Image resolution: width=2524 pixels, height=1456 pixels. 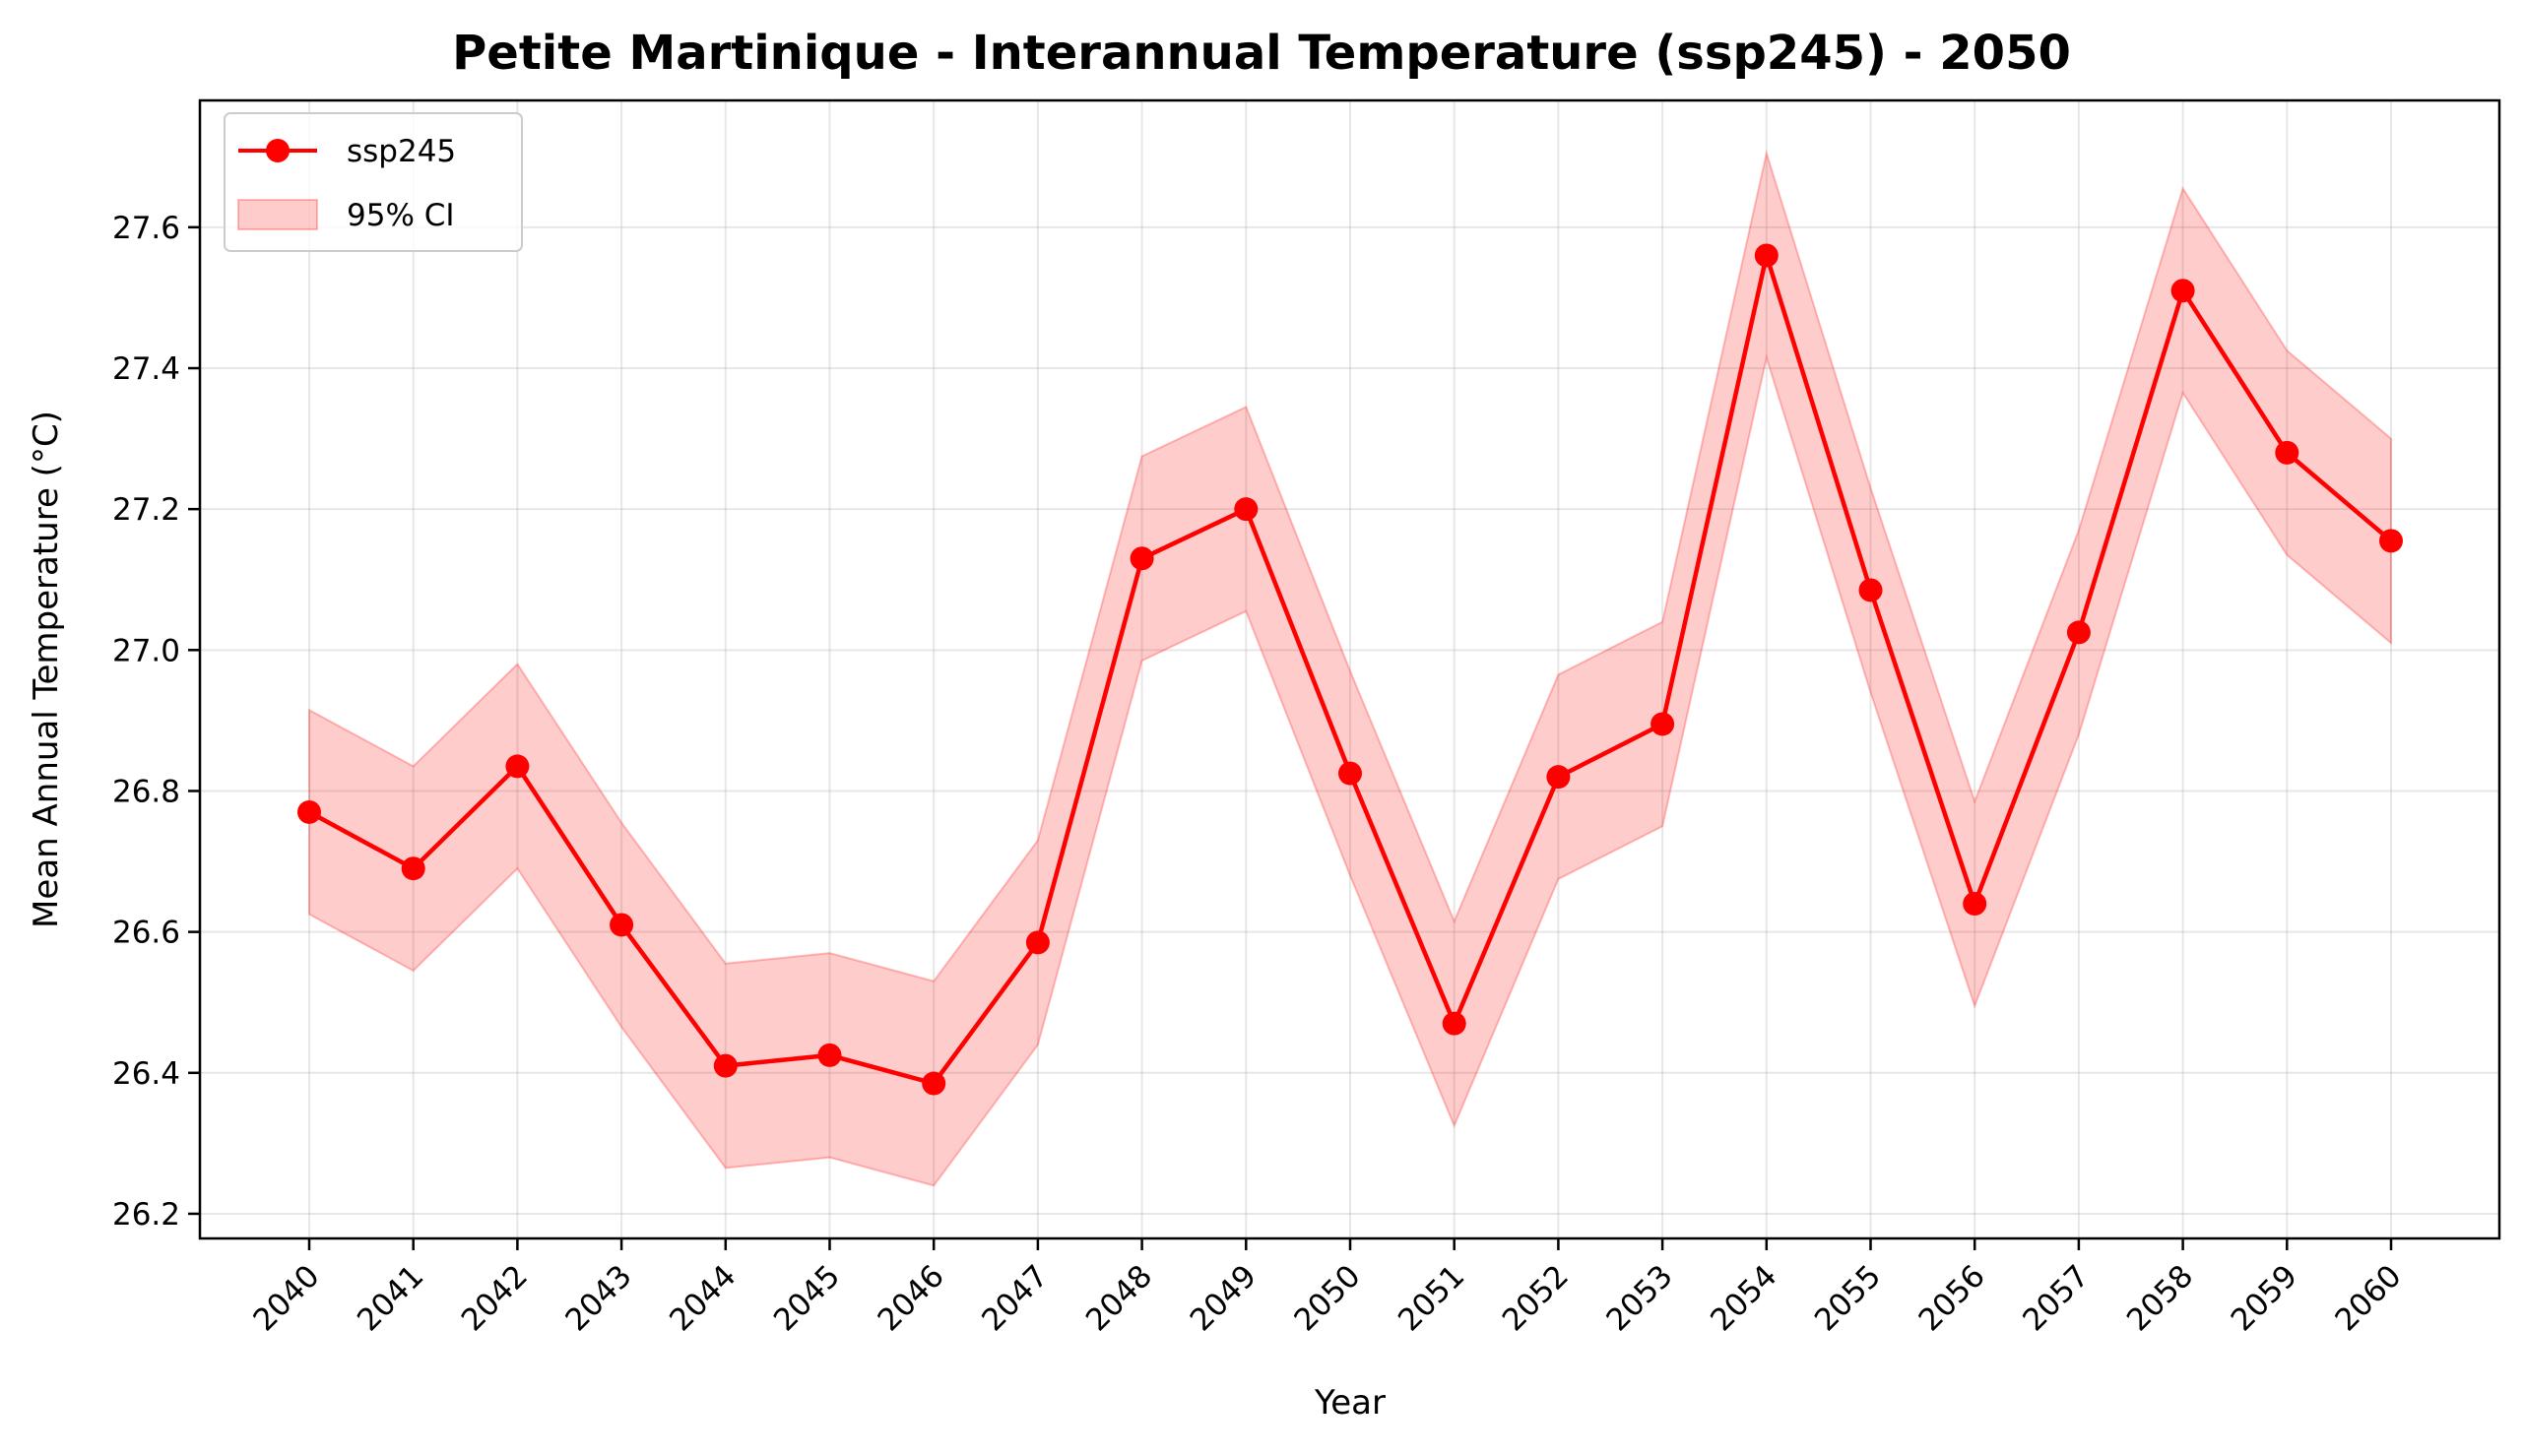 I want to click on x-tick-label: 2047, so click(x=1015, y=1298).